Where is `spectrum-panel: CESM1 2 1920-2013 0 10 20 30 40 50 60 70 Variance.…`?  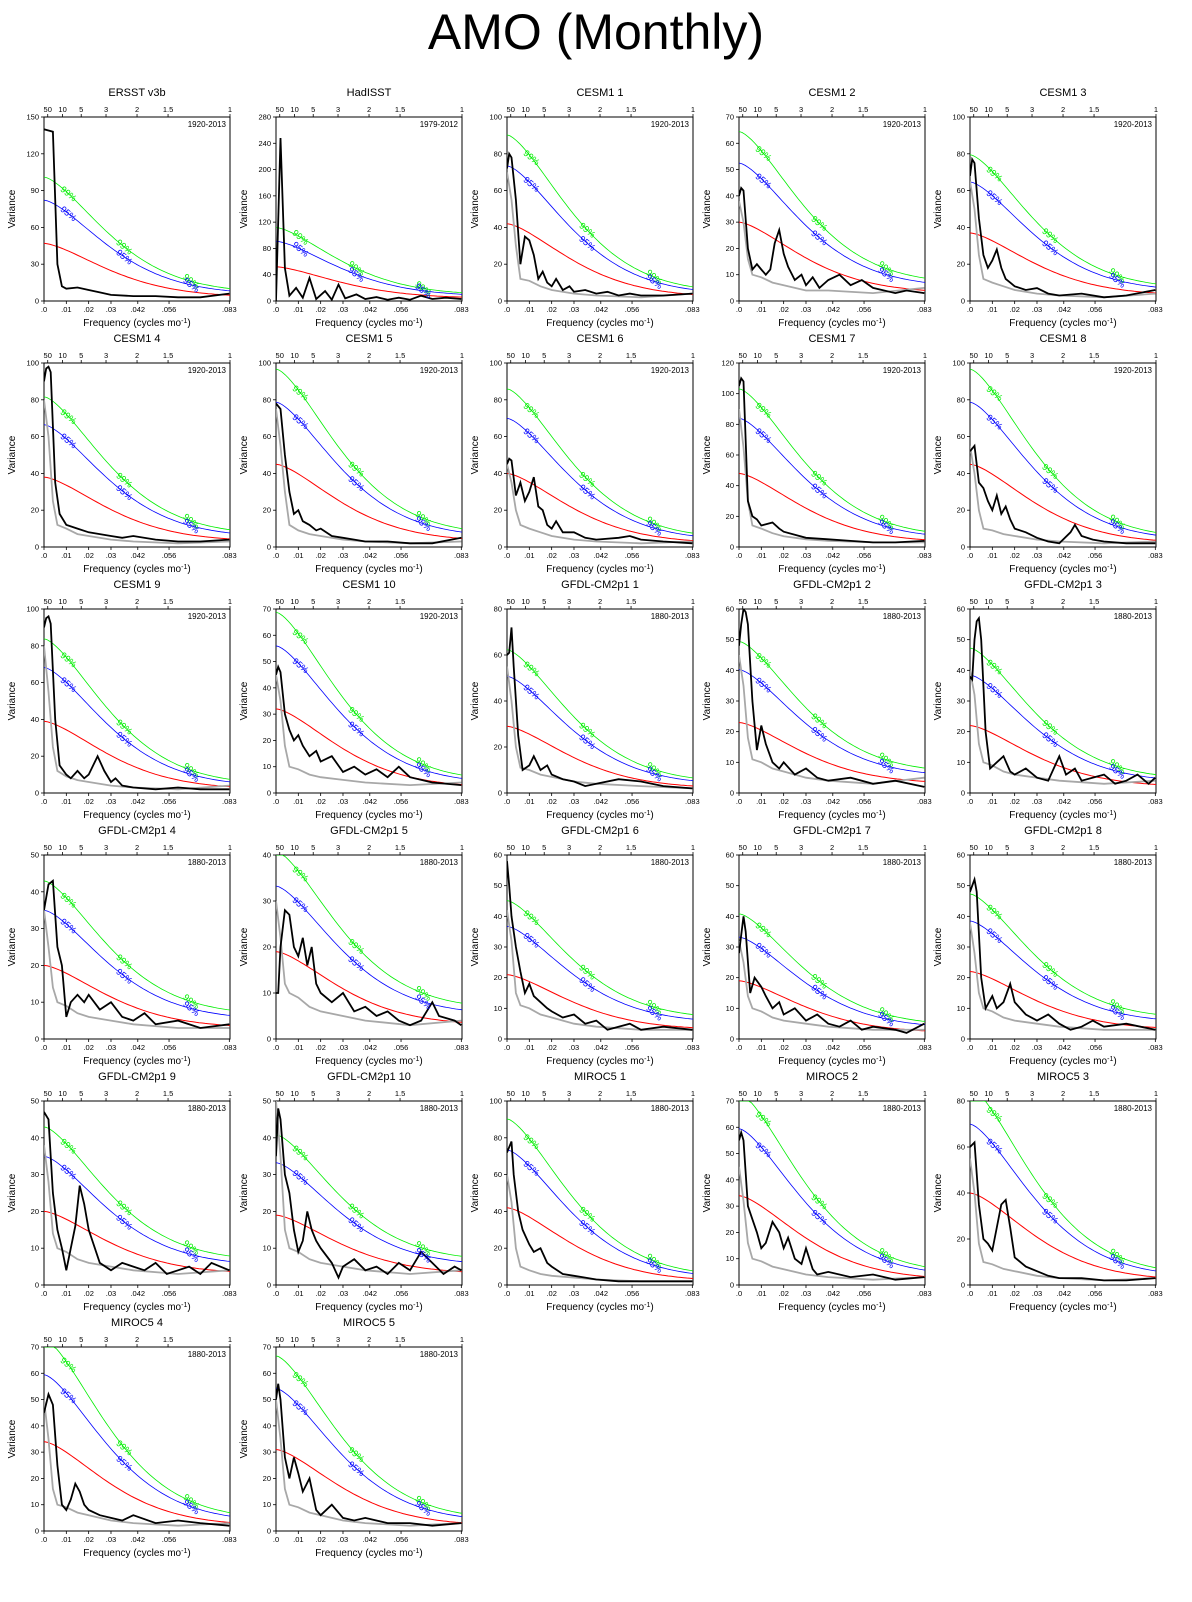
spectrum-panel: CESM1 2 1920-2013 0 10 20 30 40 50 60 70 Variance.… is located at coordinates (814, 210).